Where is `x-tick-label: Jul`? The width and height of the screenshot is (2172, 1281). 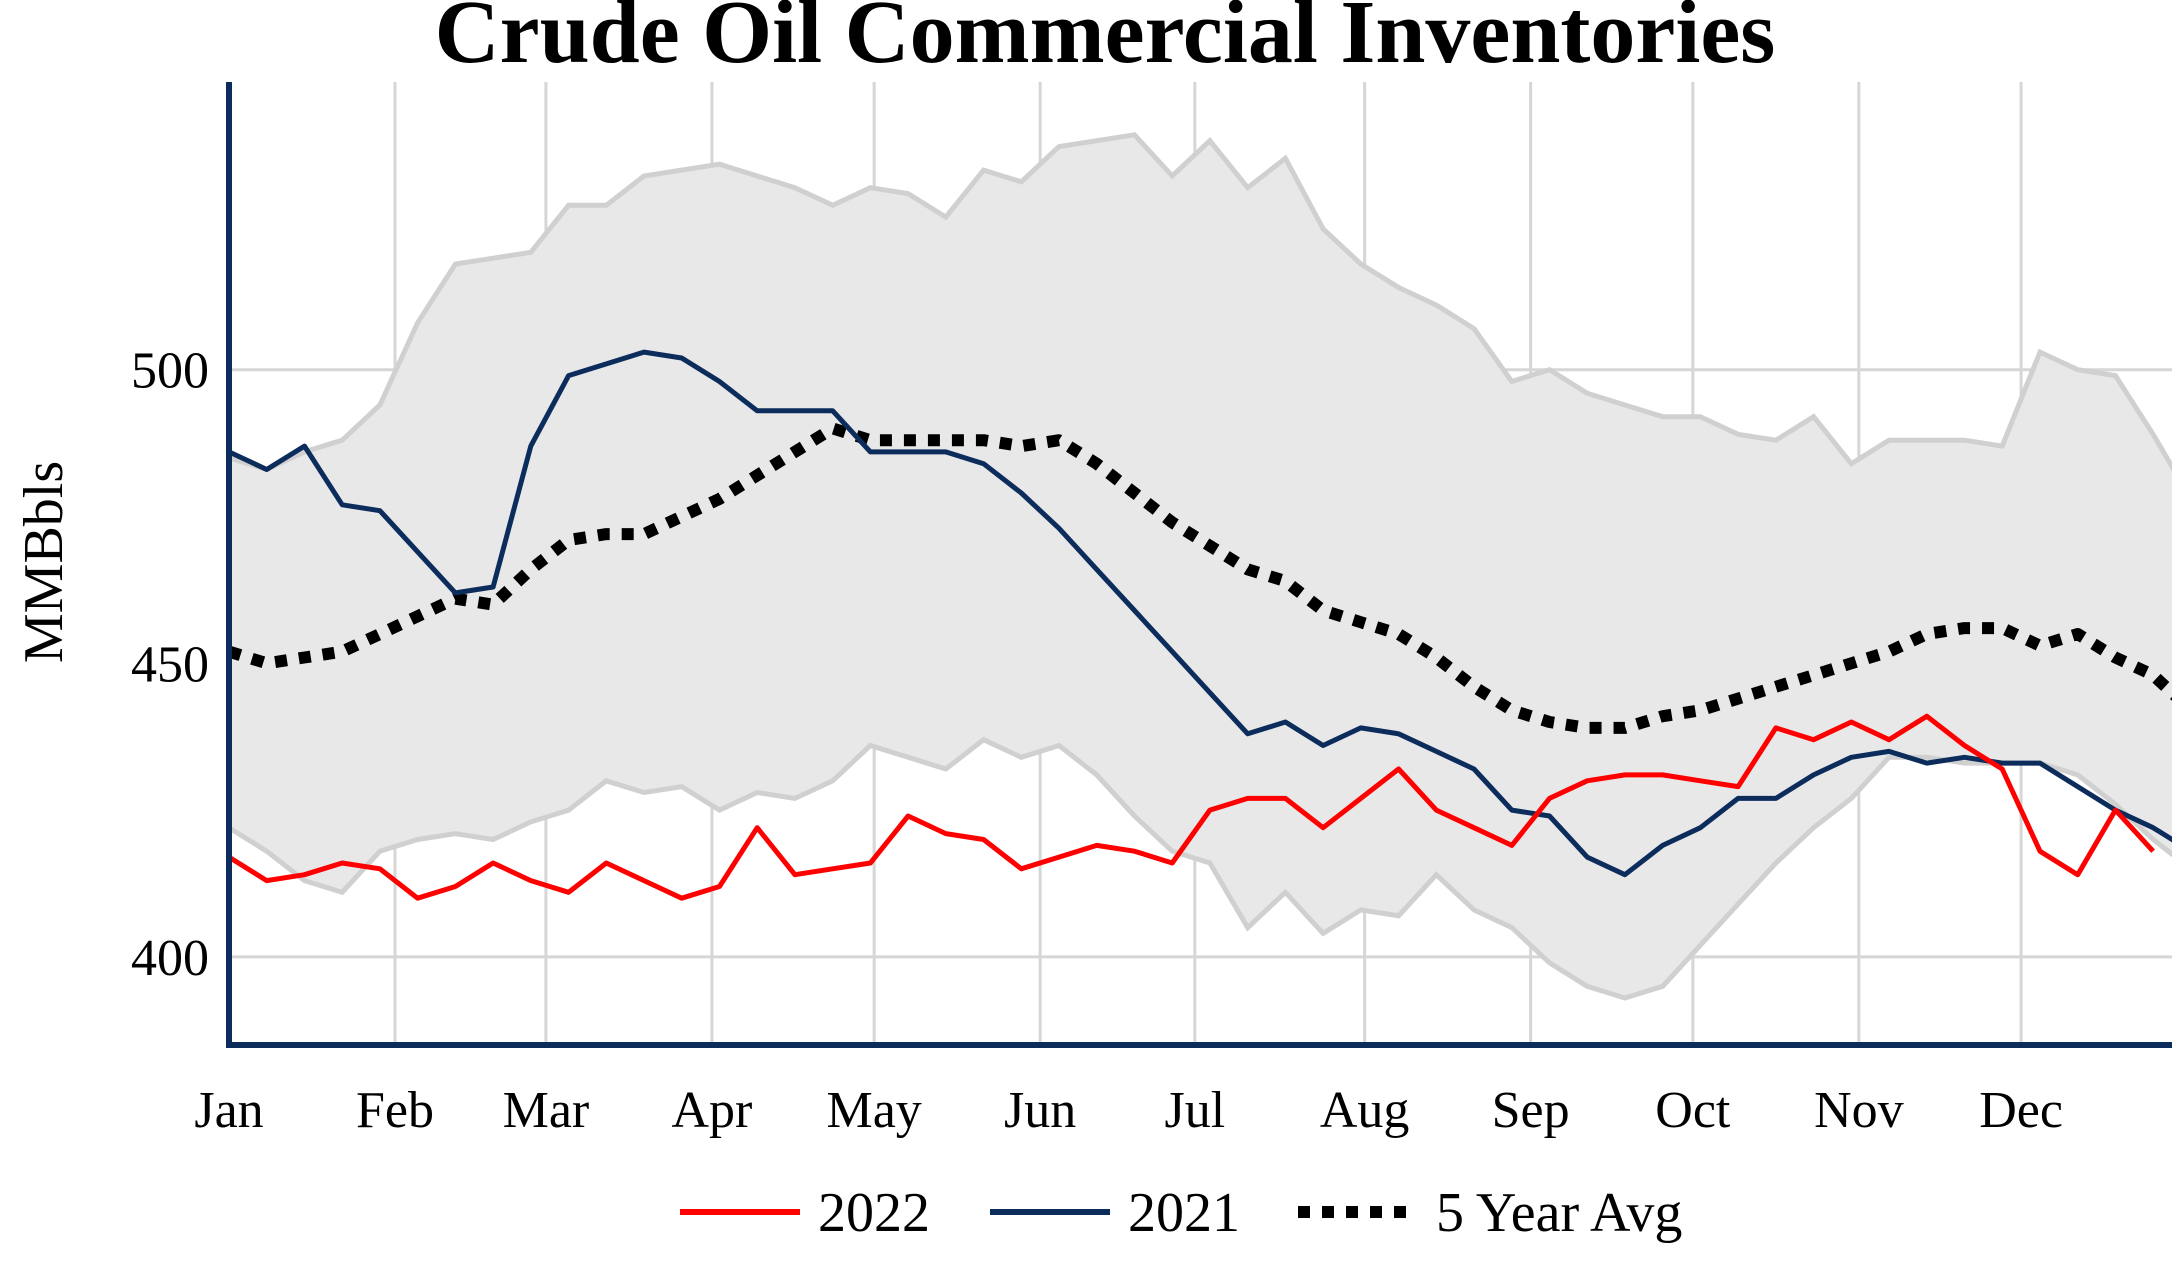
x-tick-label: Jul is located at coordinates (1194, 1110).